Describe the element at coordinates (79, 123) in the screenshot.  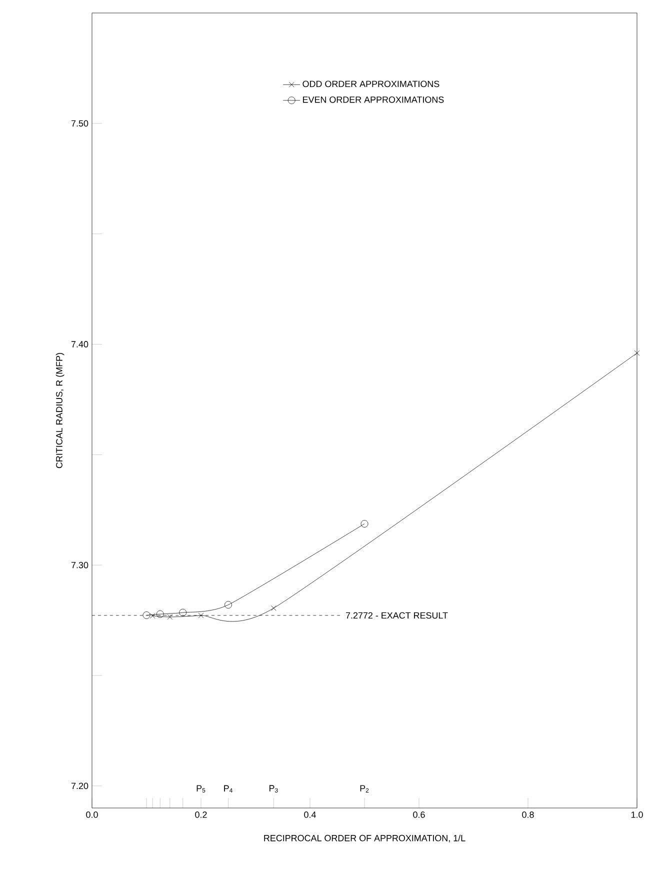
I see `y-tick-label: 7.50` at that location.